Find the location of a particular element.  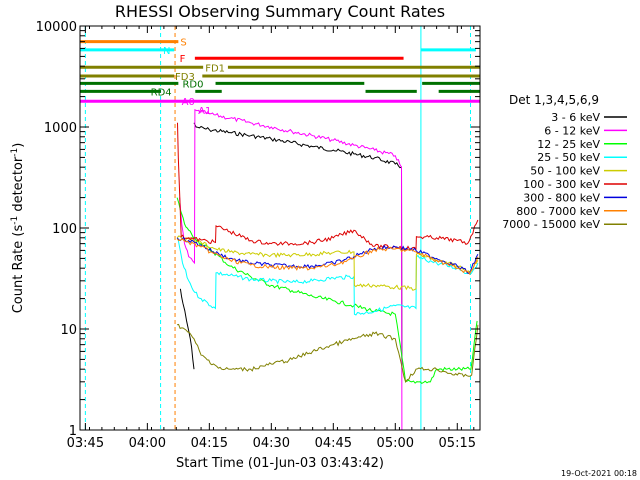

footer-date: 19-Oct-2021 00:18 is located at coordinates (599, 473).